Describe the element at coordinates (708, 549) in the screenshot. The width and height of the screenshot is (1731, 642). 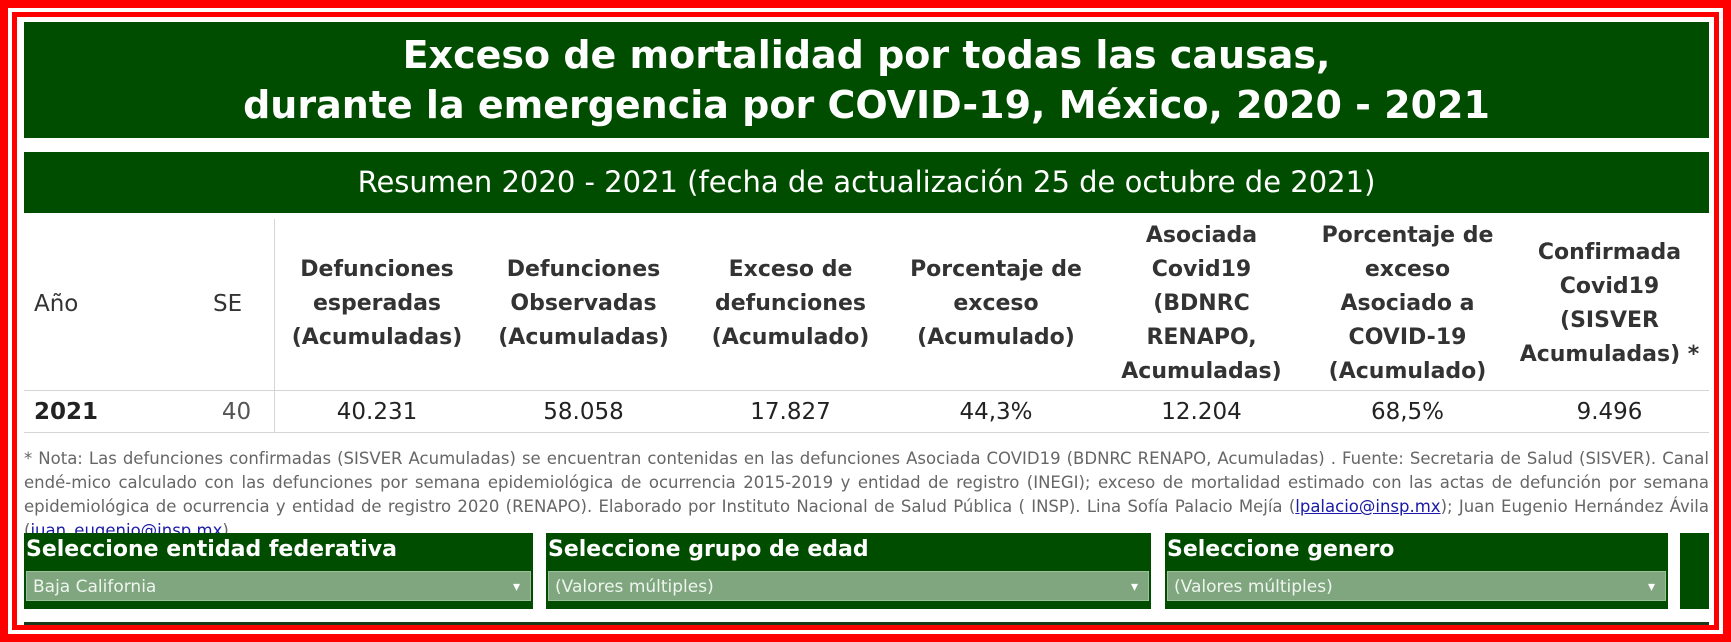
I see `filter-label: Seleccione grupo de edad` at that location.